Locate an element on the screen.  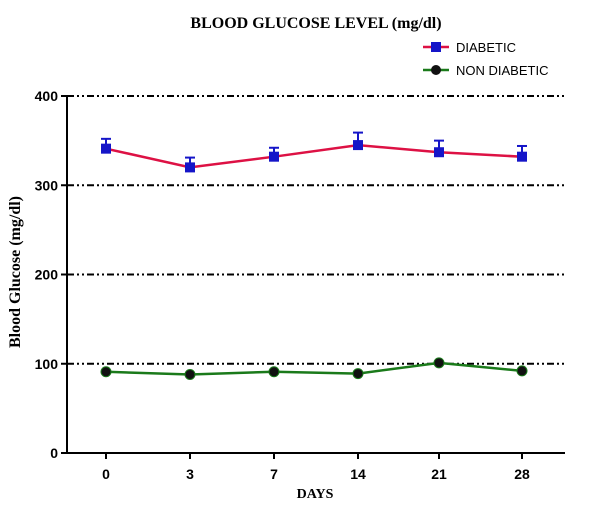
legend-item-diabetic: DIABETIC is located at coordinates (469, 47).